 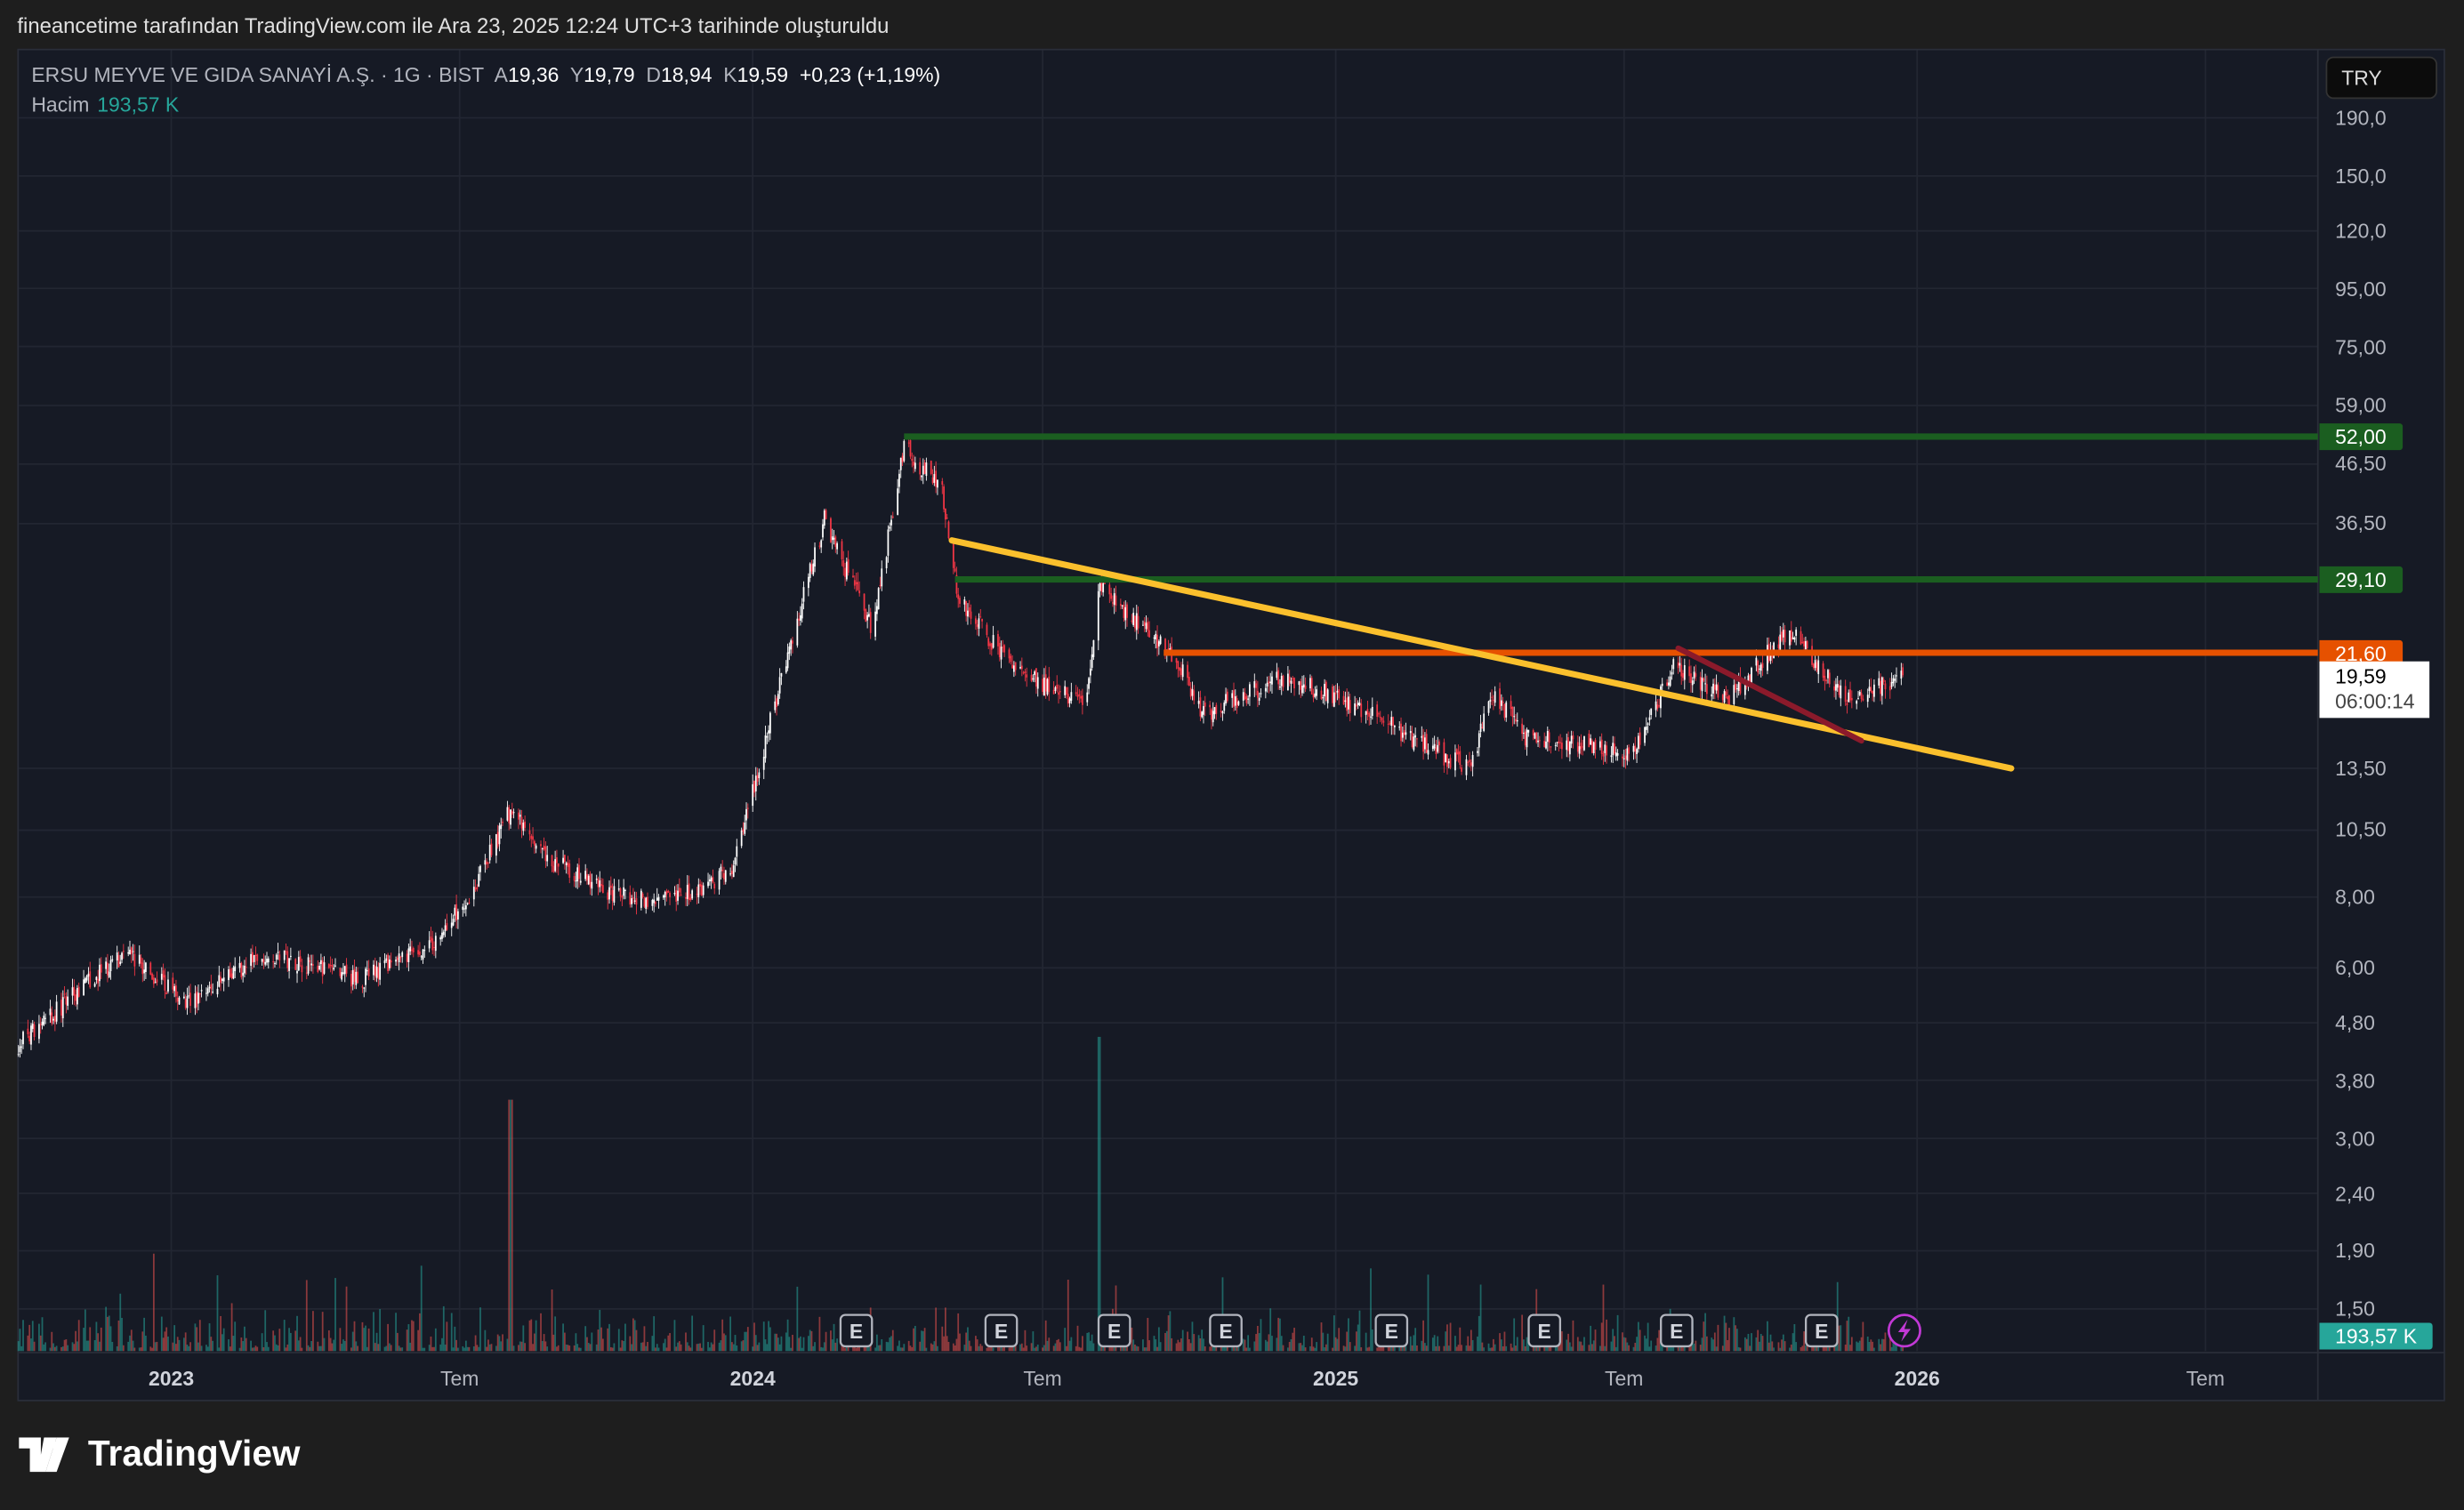 I want to click on tradingview-logo: TradingView, so click(x=160, y=1454).